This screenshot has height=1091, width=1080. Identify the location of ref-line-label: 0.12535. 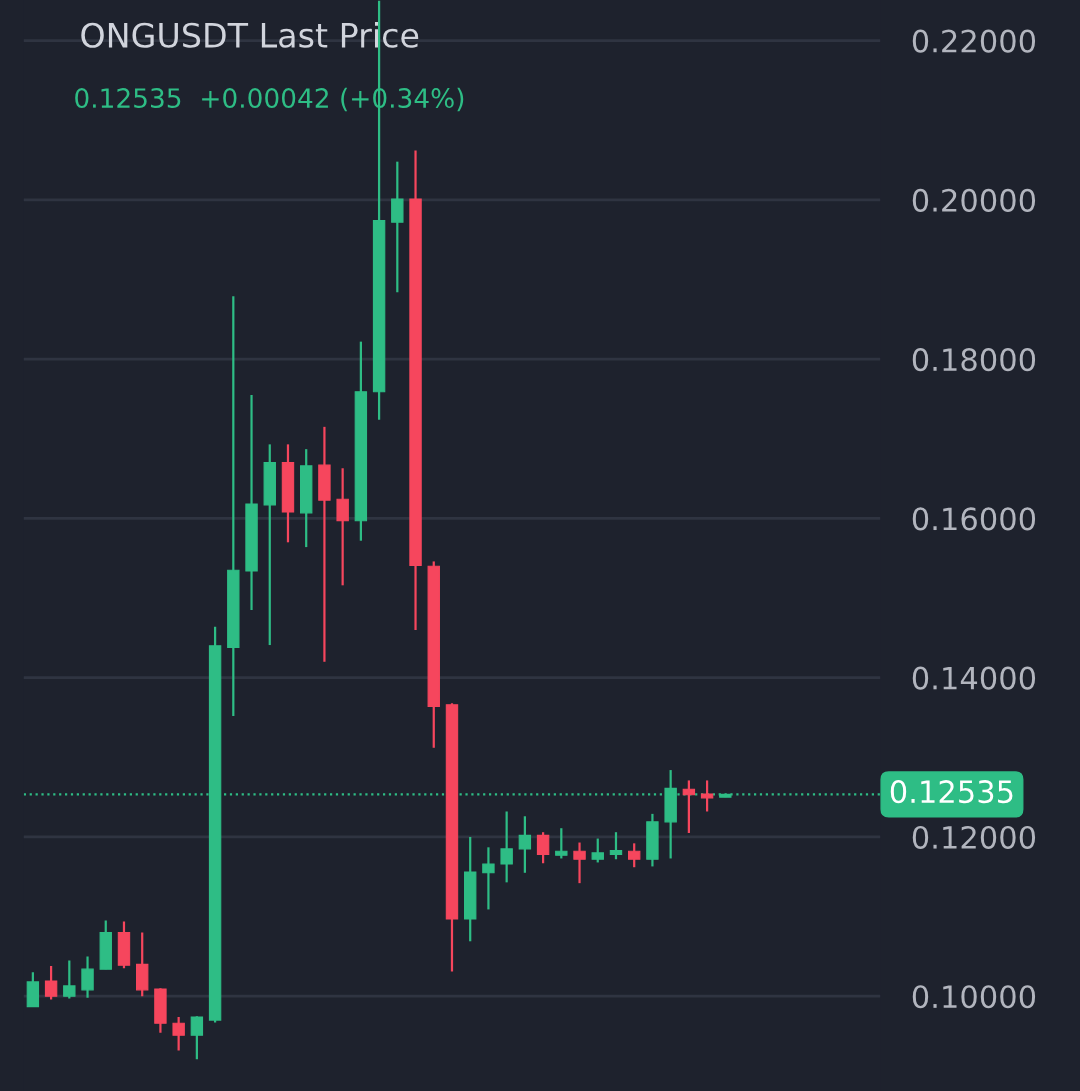
(951, 792).